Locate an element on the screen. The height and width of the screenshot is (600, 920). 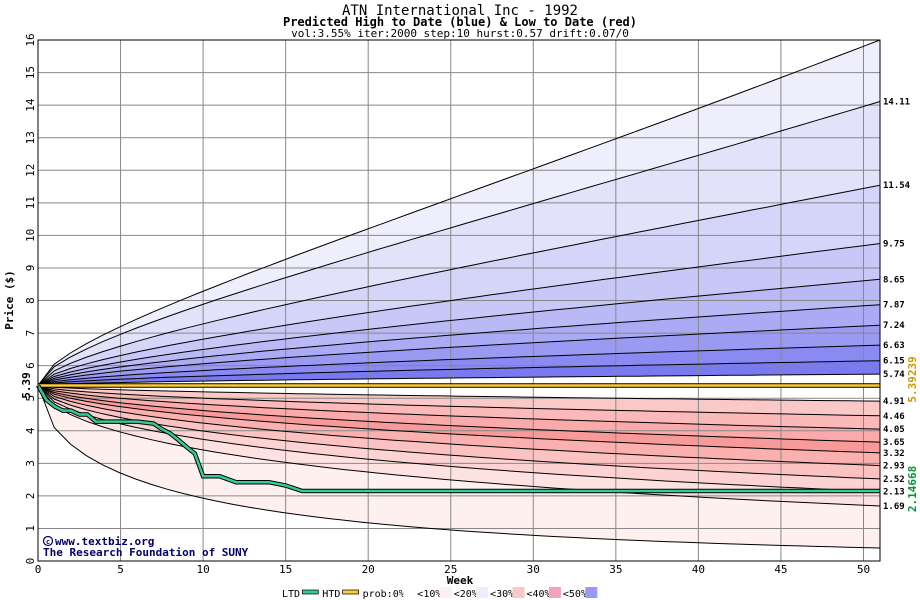
quantile-end-label: 1.69 is located at coordinates (894, 507).